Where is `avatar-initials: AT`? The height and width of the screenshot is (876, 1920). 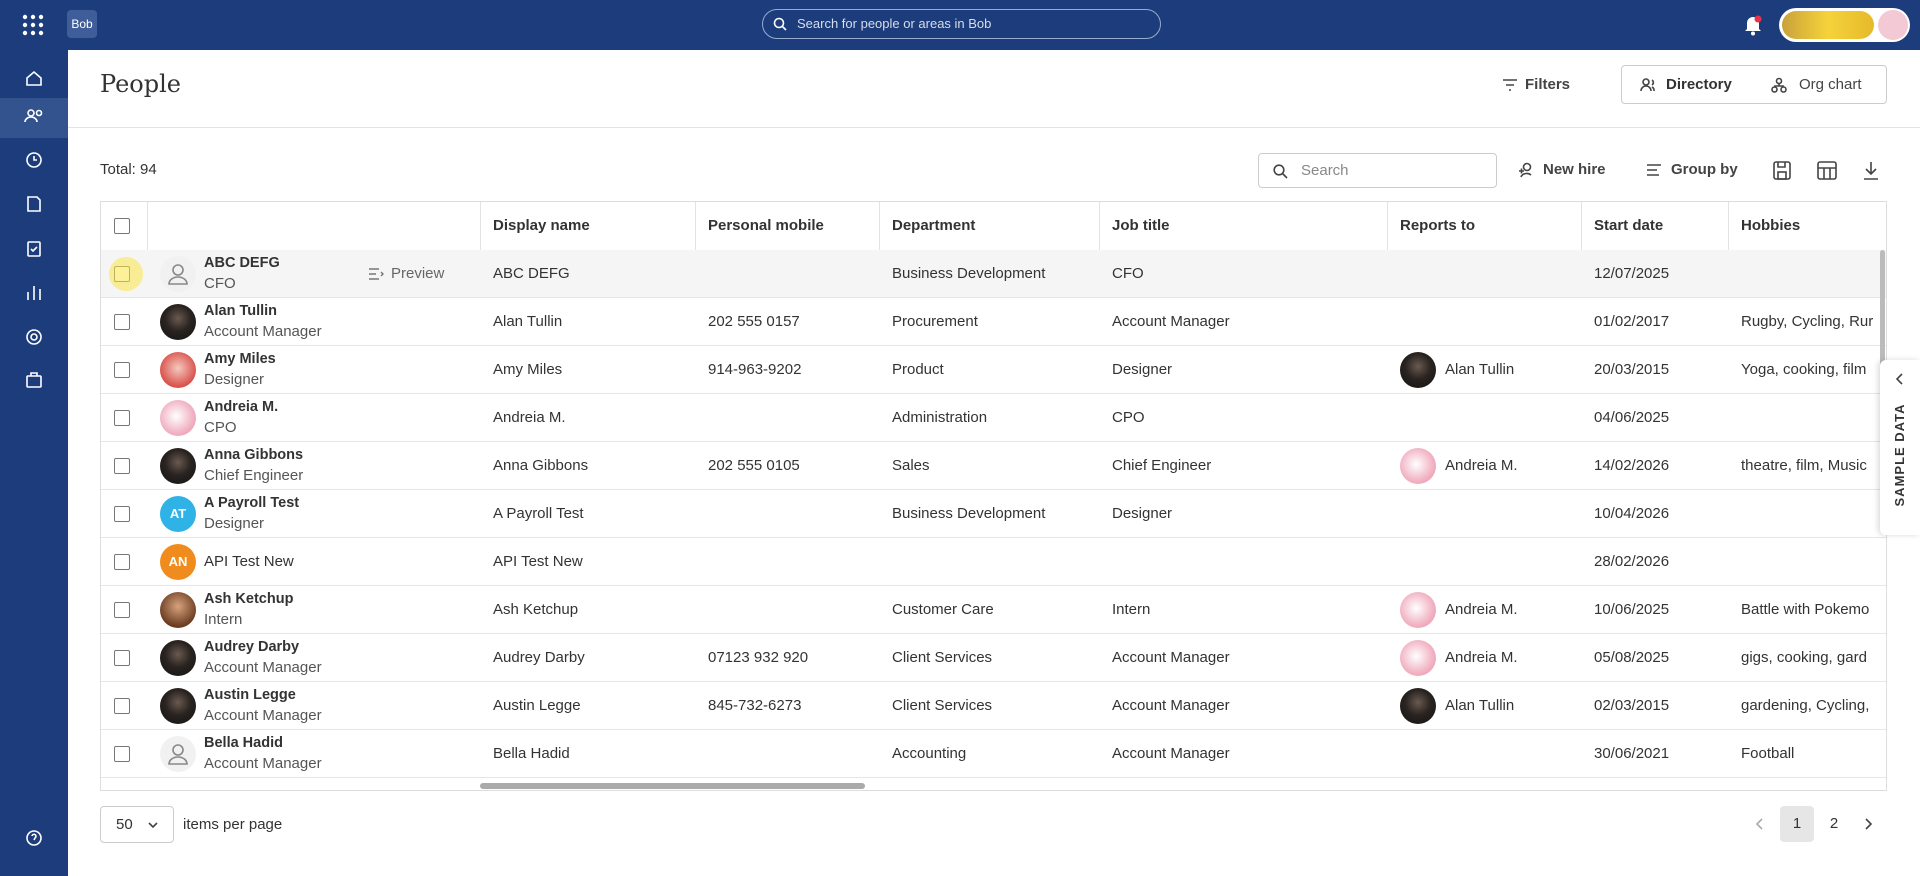
avatar-initials: AT is located at coordinates (178, 513).